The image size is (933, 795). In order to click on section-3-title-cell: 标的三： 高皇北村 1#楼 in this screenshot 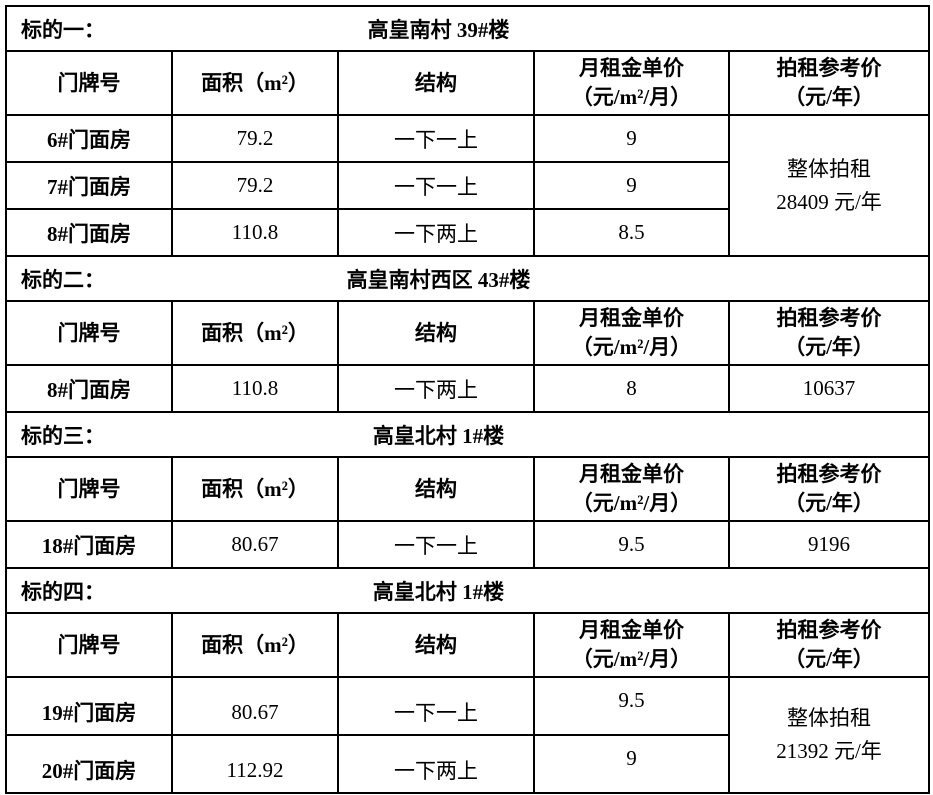, I will do `click(467, 434)`.